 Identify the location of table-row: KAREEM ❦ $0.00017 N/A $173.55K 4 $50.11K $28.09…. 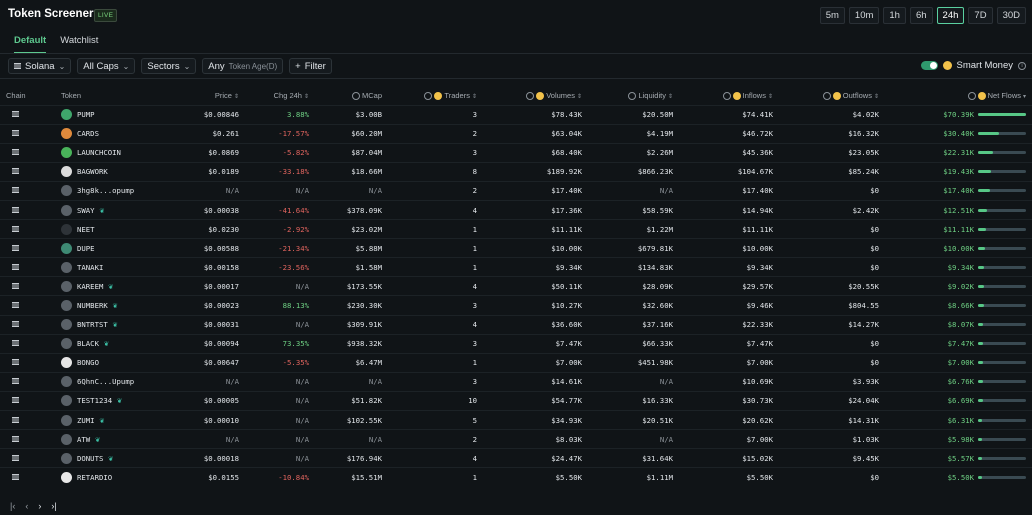
(516, 286).